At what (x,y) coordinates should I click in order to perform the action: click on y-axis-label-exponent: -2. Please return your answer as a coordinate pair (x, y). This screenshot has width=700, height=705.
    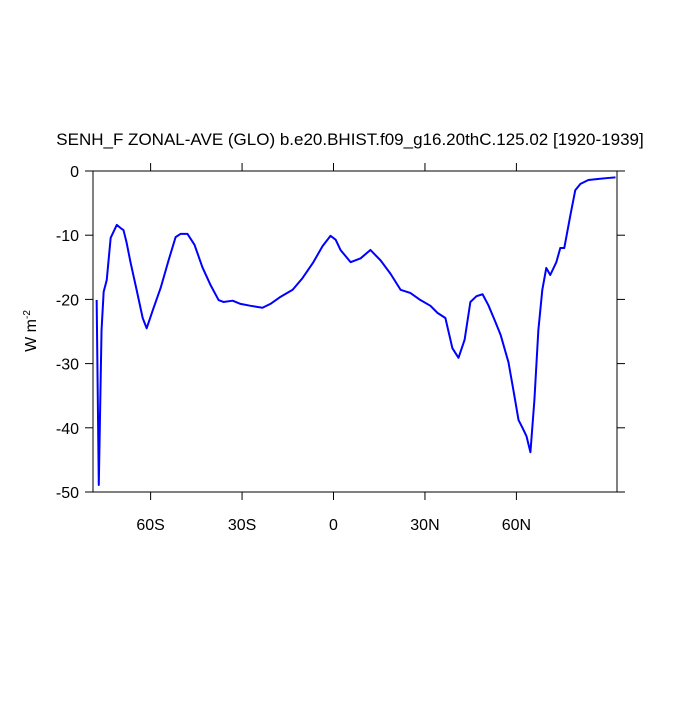
    Looking at the image, I should click on (27, 314).